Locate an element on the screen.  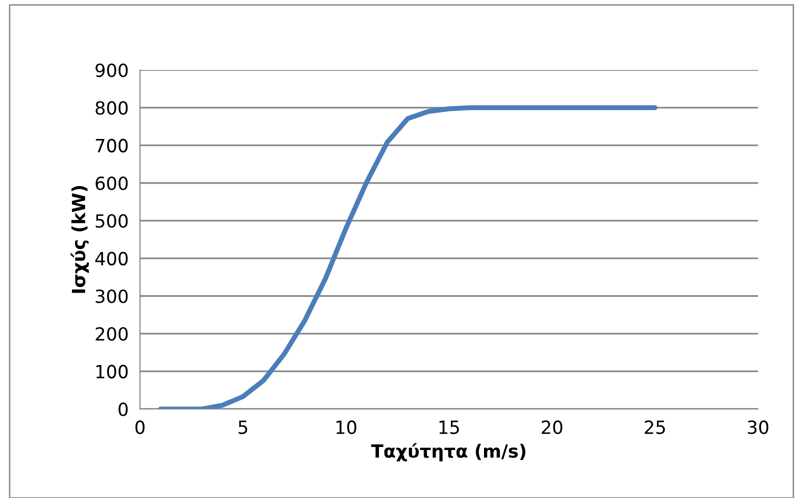
y-tick-label: 0 is located at coordinates (123, 409).